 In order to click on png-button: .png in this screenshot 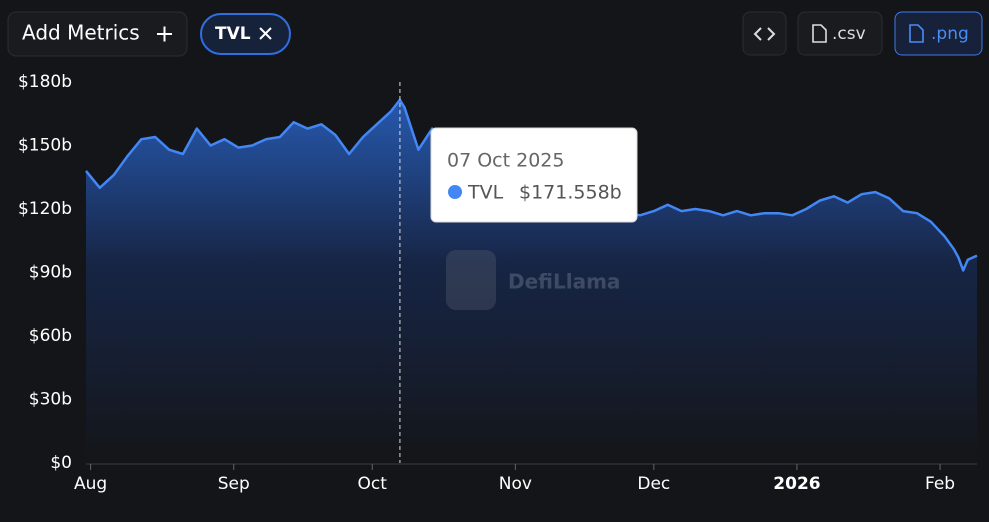, I will do `click(938, 33)`.